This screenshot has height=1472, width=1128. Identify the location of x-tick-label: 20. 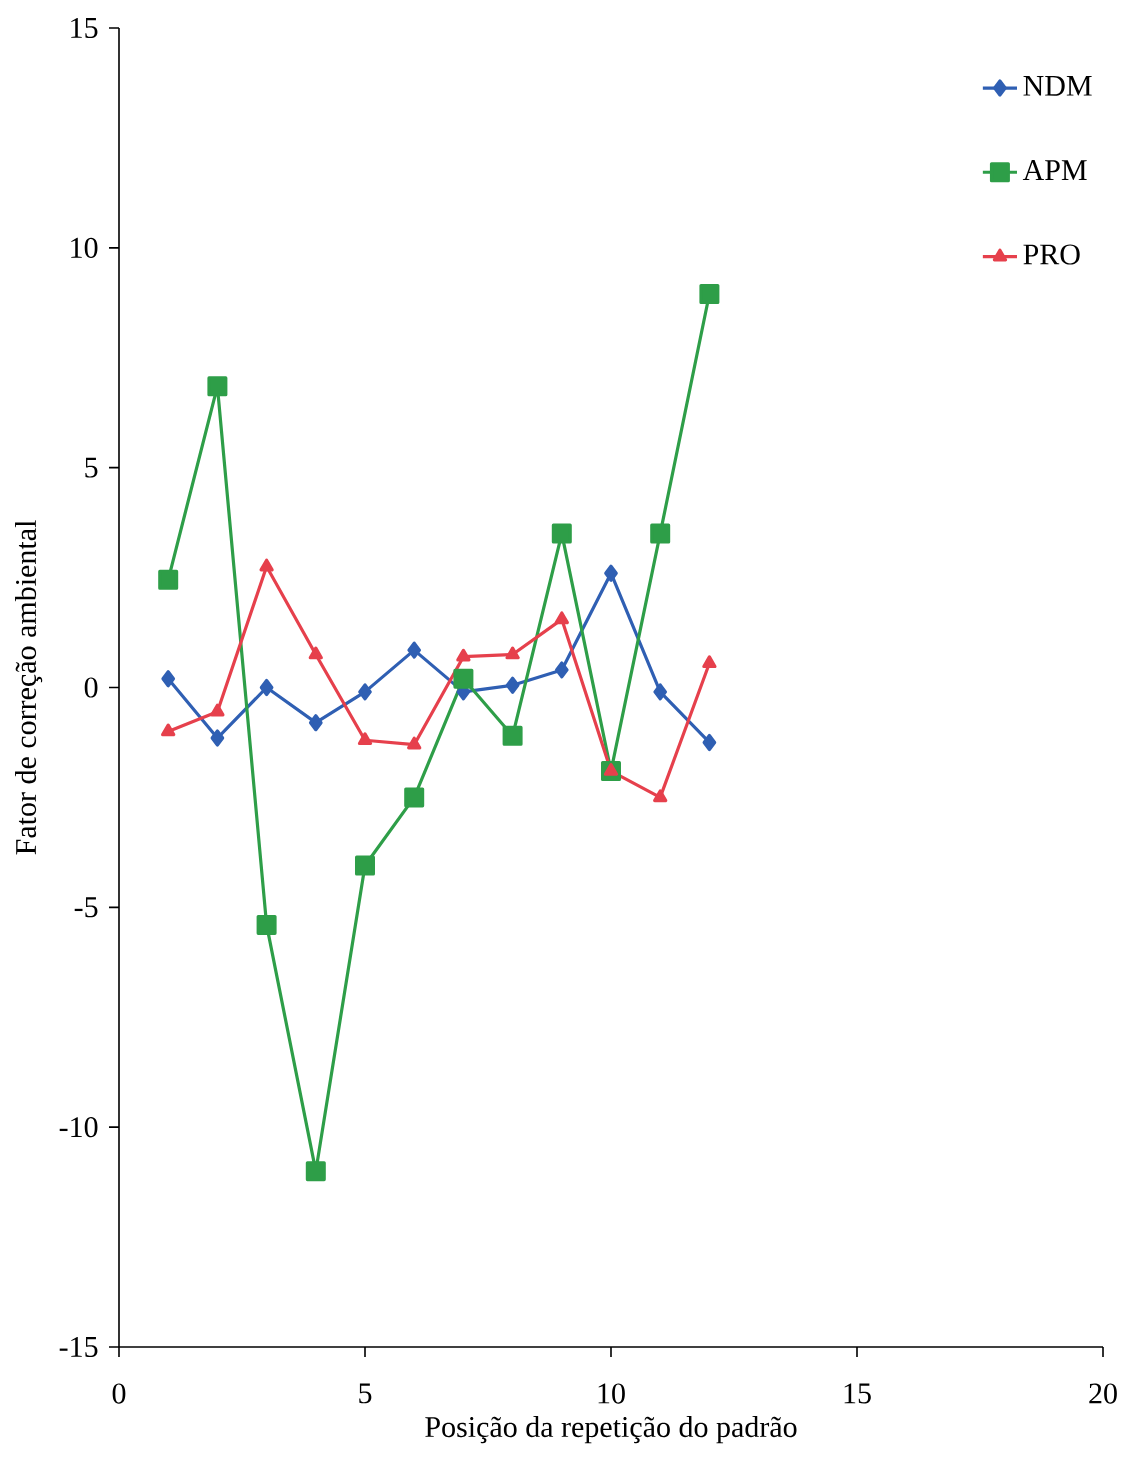
(1103, 1393).